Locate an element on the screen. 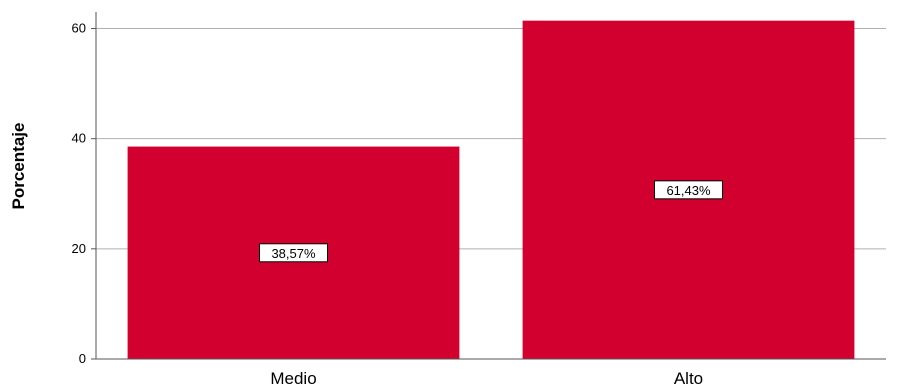 The height and width of the screenshot is (389, 901). x-category-label: Alto is located at coordinates (688, 378).